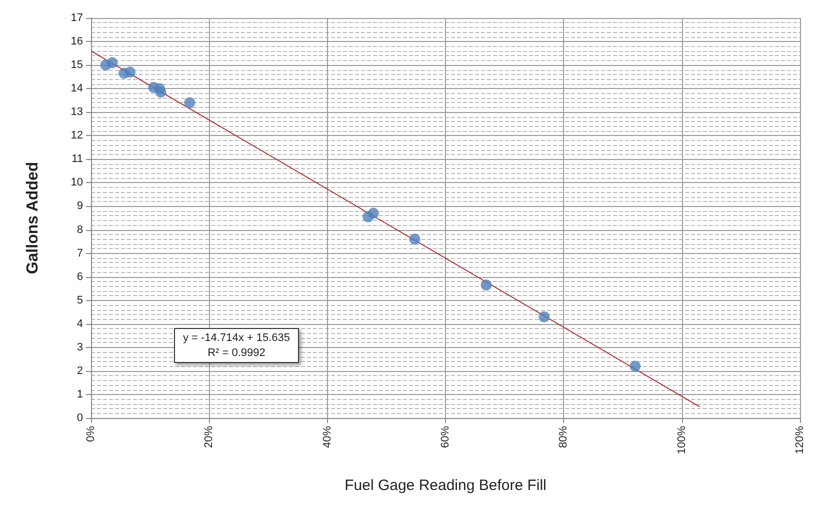 This screenshot has height=532, width=830. Describe the element at coordinates (327, 437) in the screenshot. I see `x-tick-label: 40%` at that location.